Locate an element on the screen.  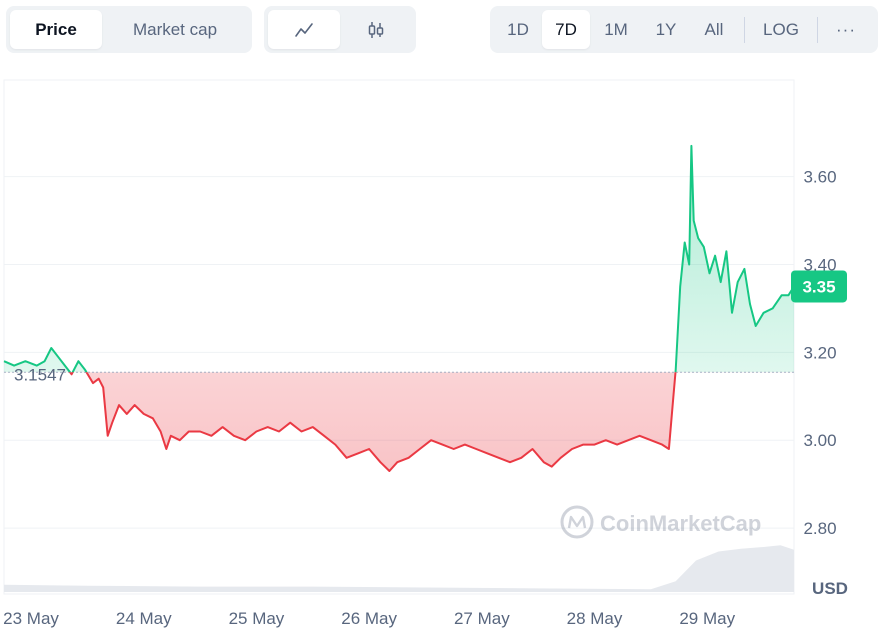
current-price-badge: 3.35 is located at coordinates (819, 286).